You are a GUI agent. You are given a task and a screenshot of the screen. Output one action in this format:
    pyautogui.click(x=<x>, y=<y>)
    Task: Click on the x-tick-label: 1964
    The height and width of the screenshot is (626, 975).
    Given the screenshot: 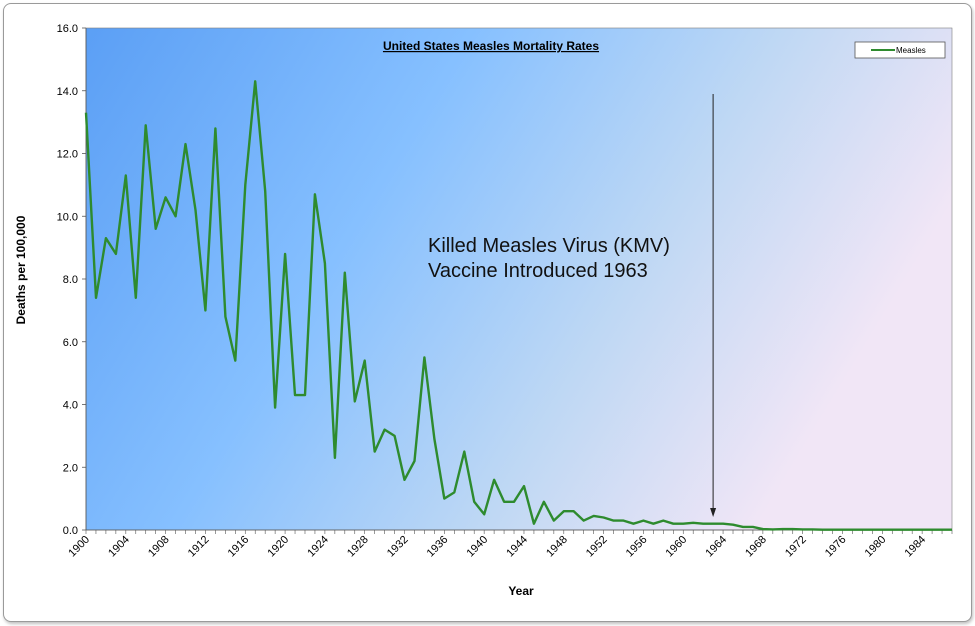 What is the action you would take?
    pyautogui.click(x=716, y=547)
    